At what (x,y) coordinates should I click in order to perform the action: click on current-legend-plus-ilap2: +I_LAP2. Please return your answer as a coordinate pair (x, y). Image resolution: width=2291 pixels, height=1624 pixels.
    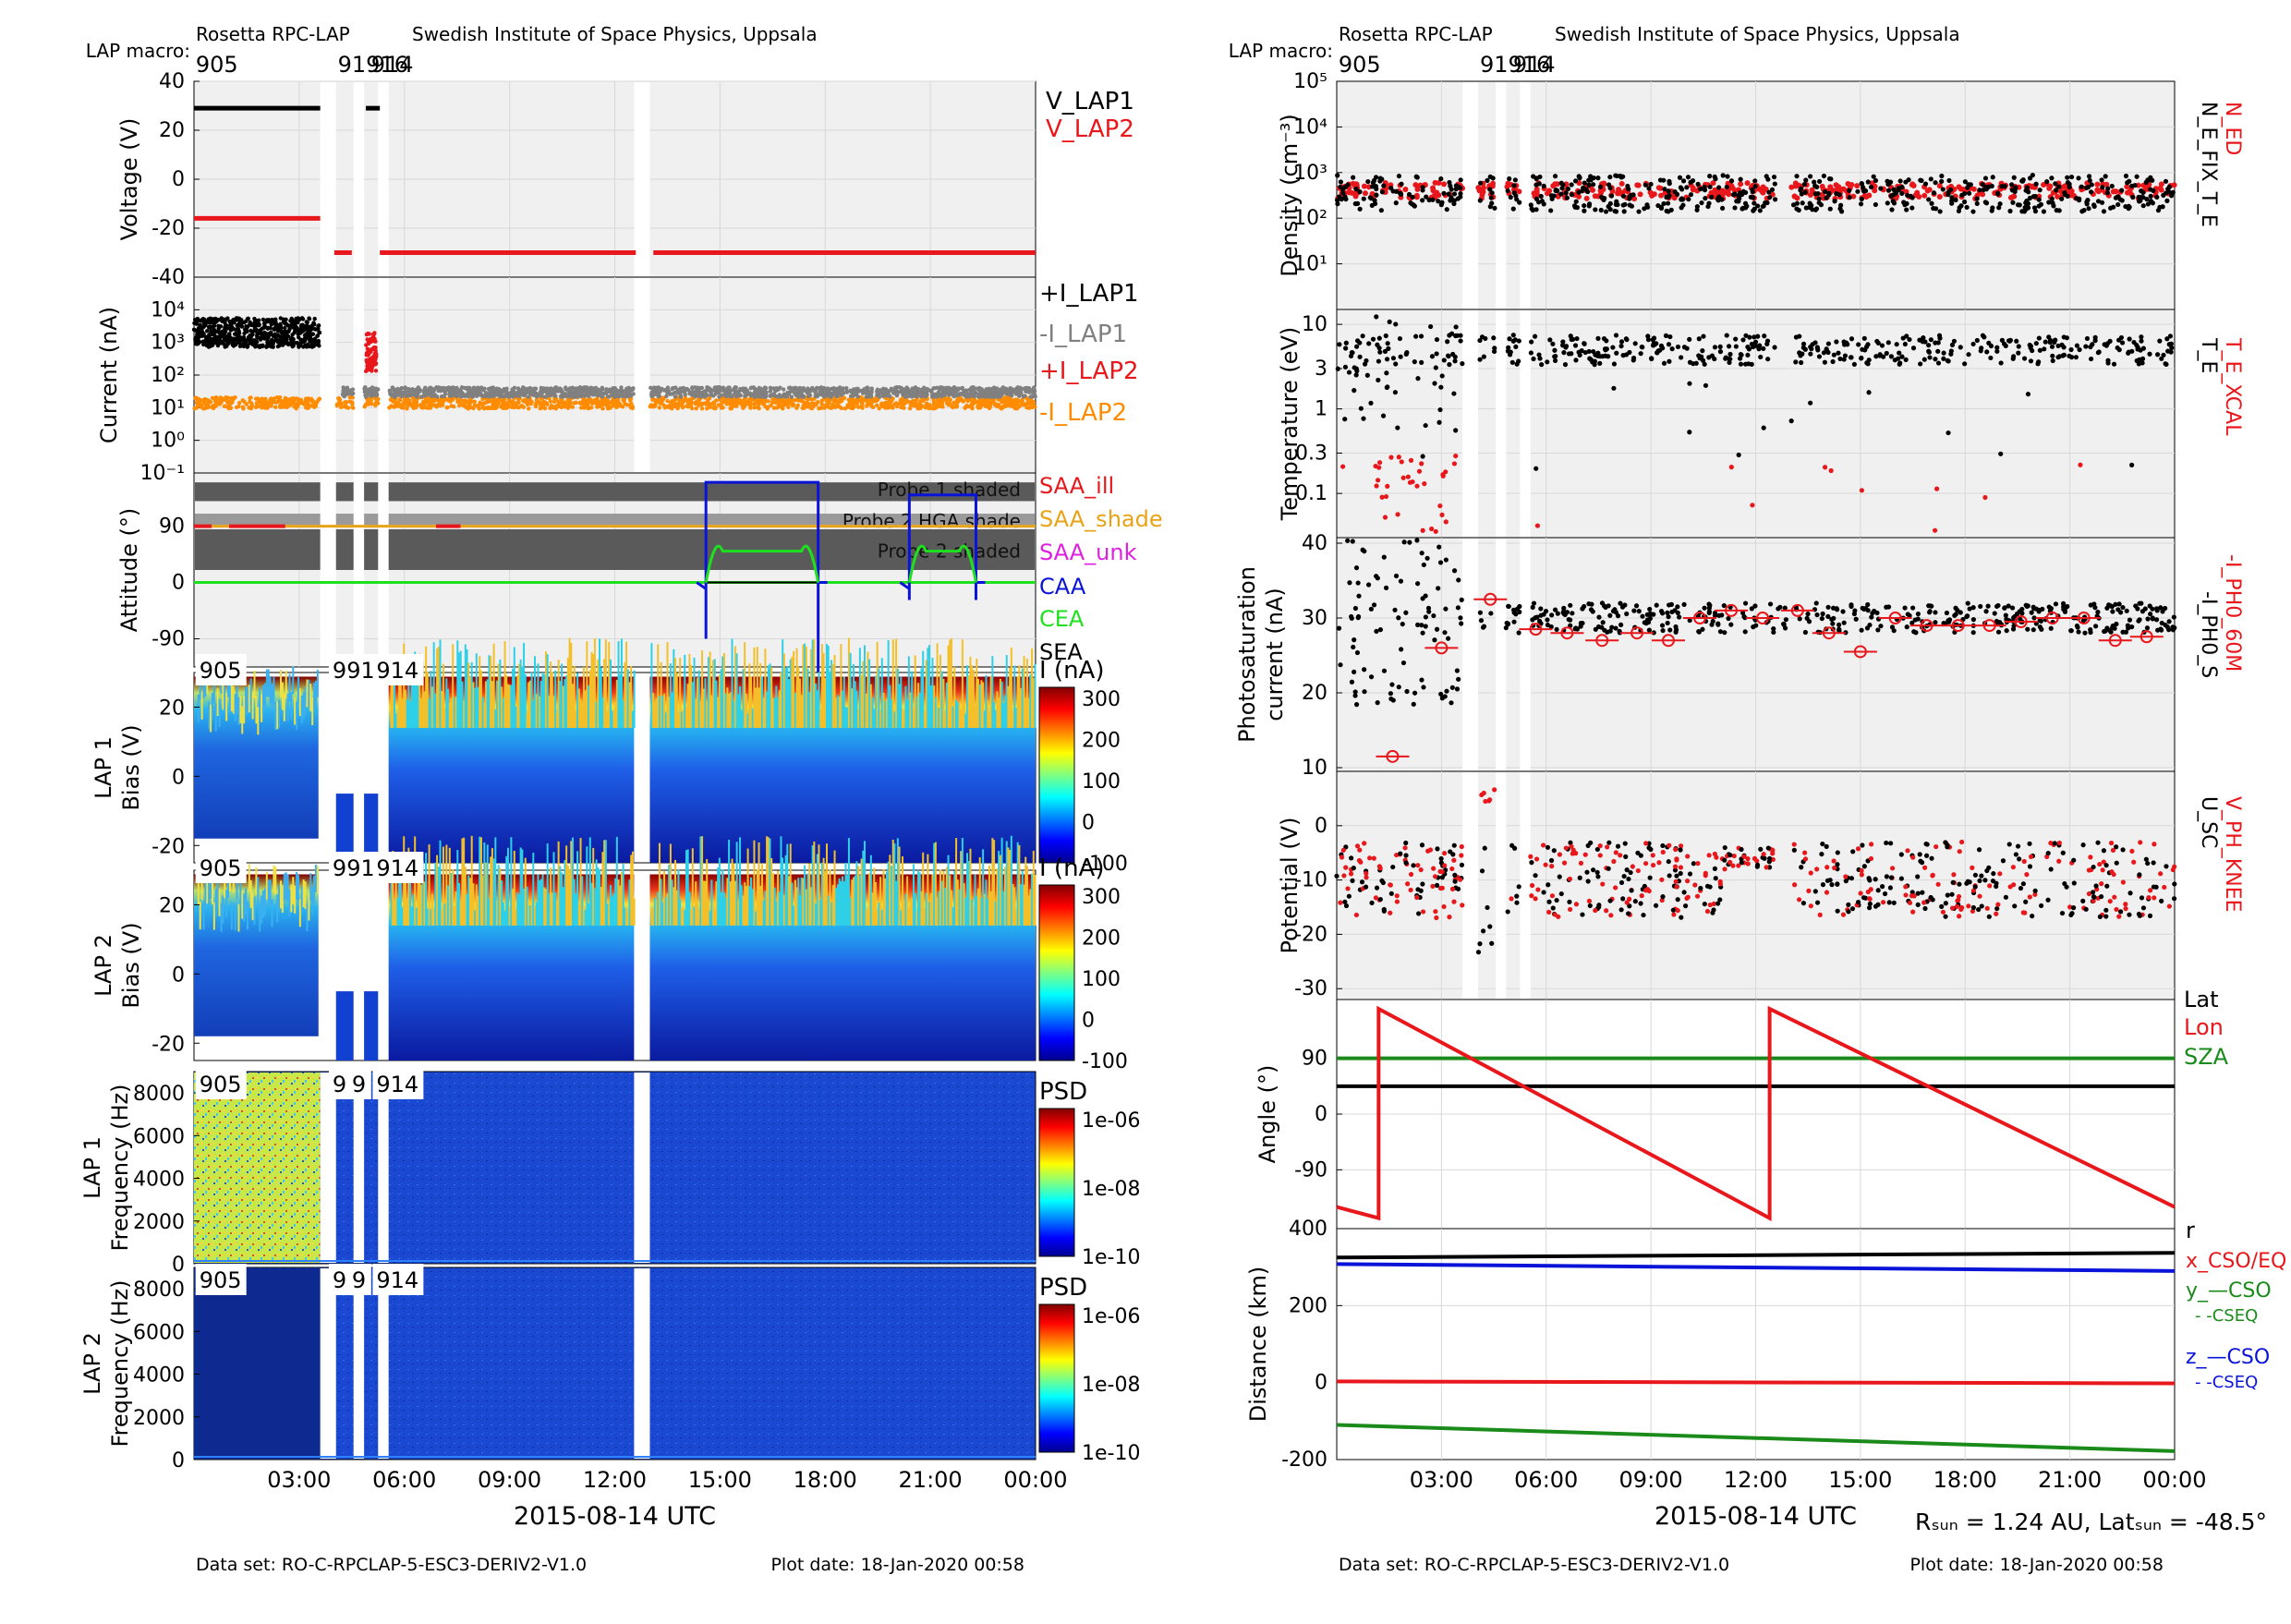
    Looking at the image, I should click on (1089, 371).